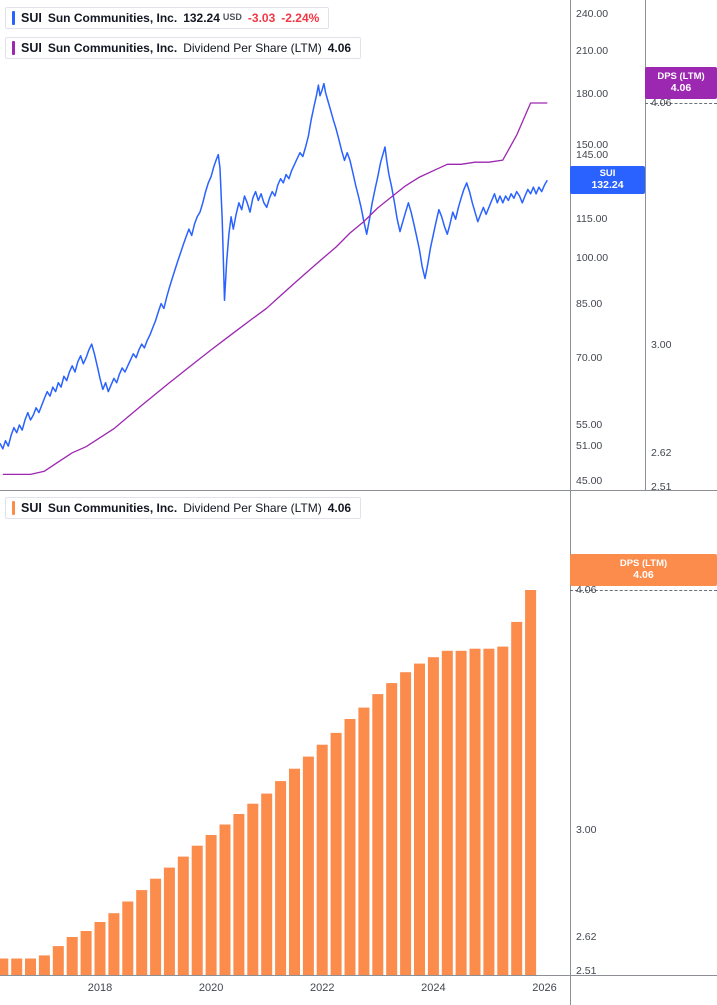 The width and height of the screenshot is (717, 1005). Describe the element at coordinates (261, 18) in the screenshot. I see `legend-change: -3.03` at that location.